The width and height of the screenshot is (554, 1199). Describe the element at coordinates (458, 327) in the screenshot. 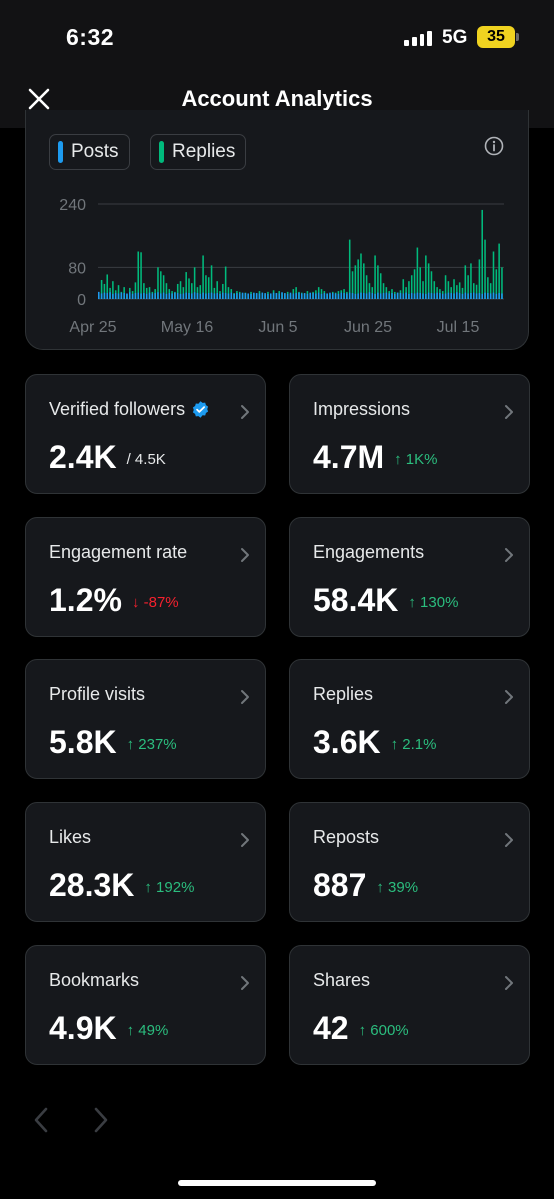

I see `x-tick-label: Jul 15` at that location.